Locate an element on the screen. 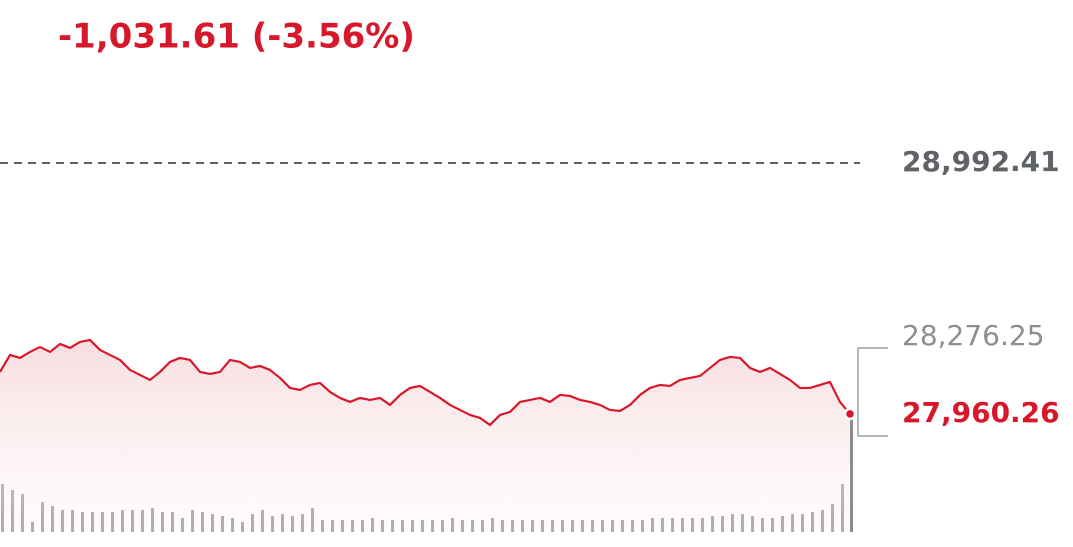  high-label: 28,276.25 is located at coordinates (973, 335).